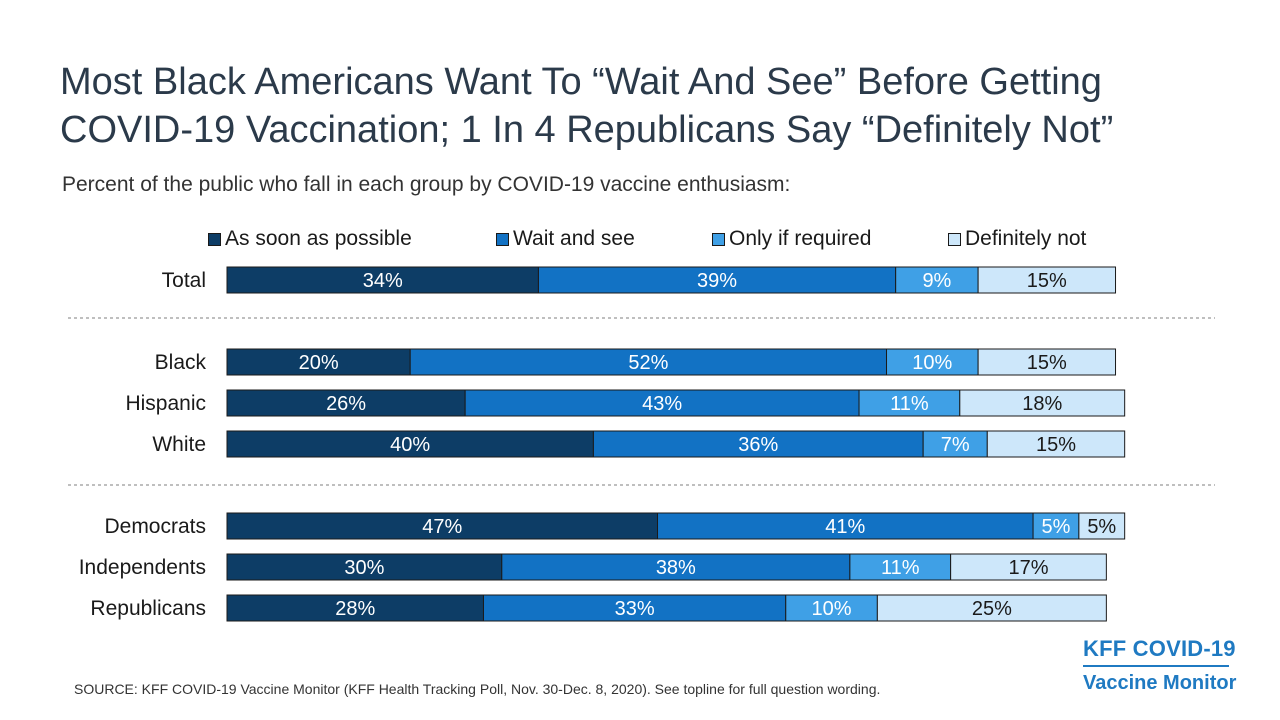 The image size is (1280, 720). I want to click on data-label-black-as-soon-as-possible: 20%, so click(319, 363).